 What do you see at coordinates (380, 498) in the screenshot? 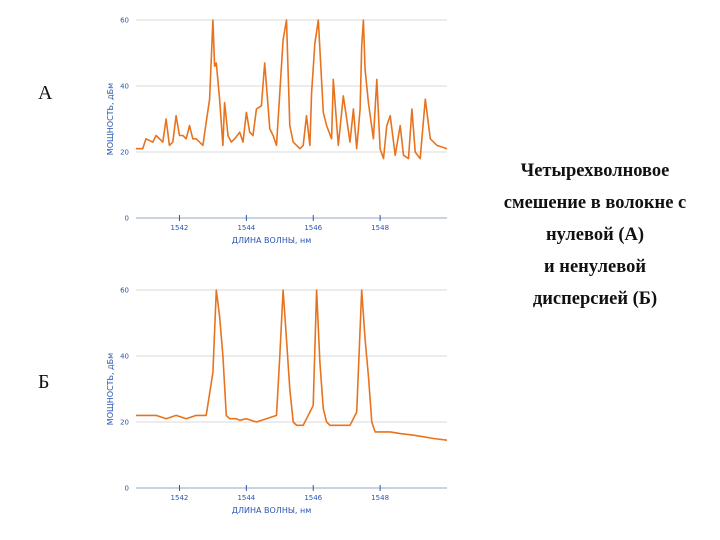
I see `chart-b-x-tick-label: 1548` at bounding box center [380, 498].